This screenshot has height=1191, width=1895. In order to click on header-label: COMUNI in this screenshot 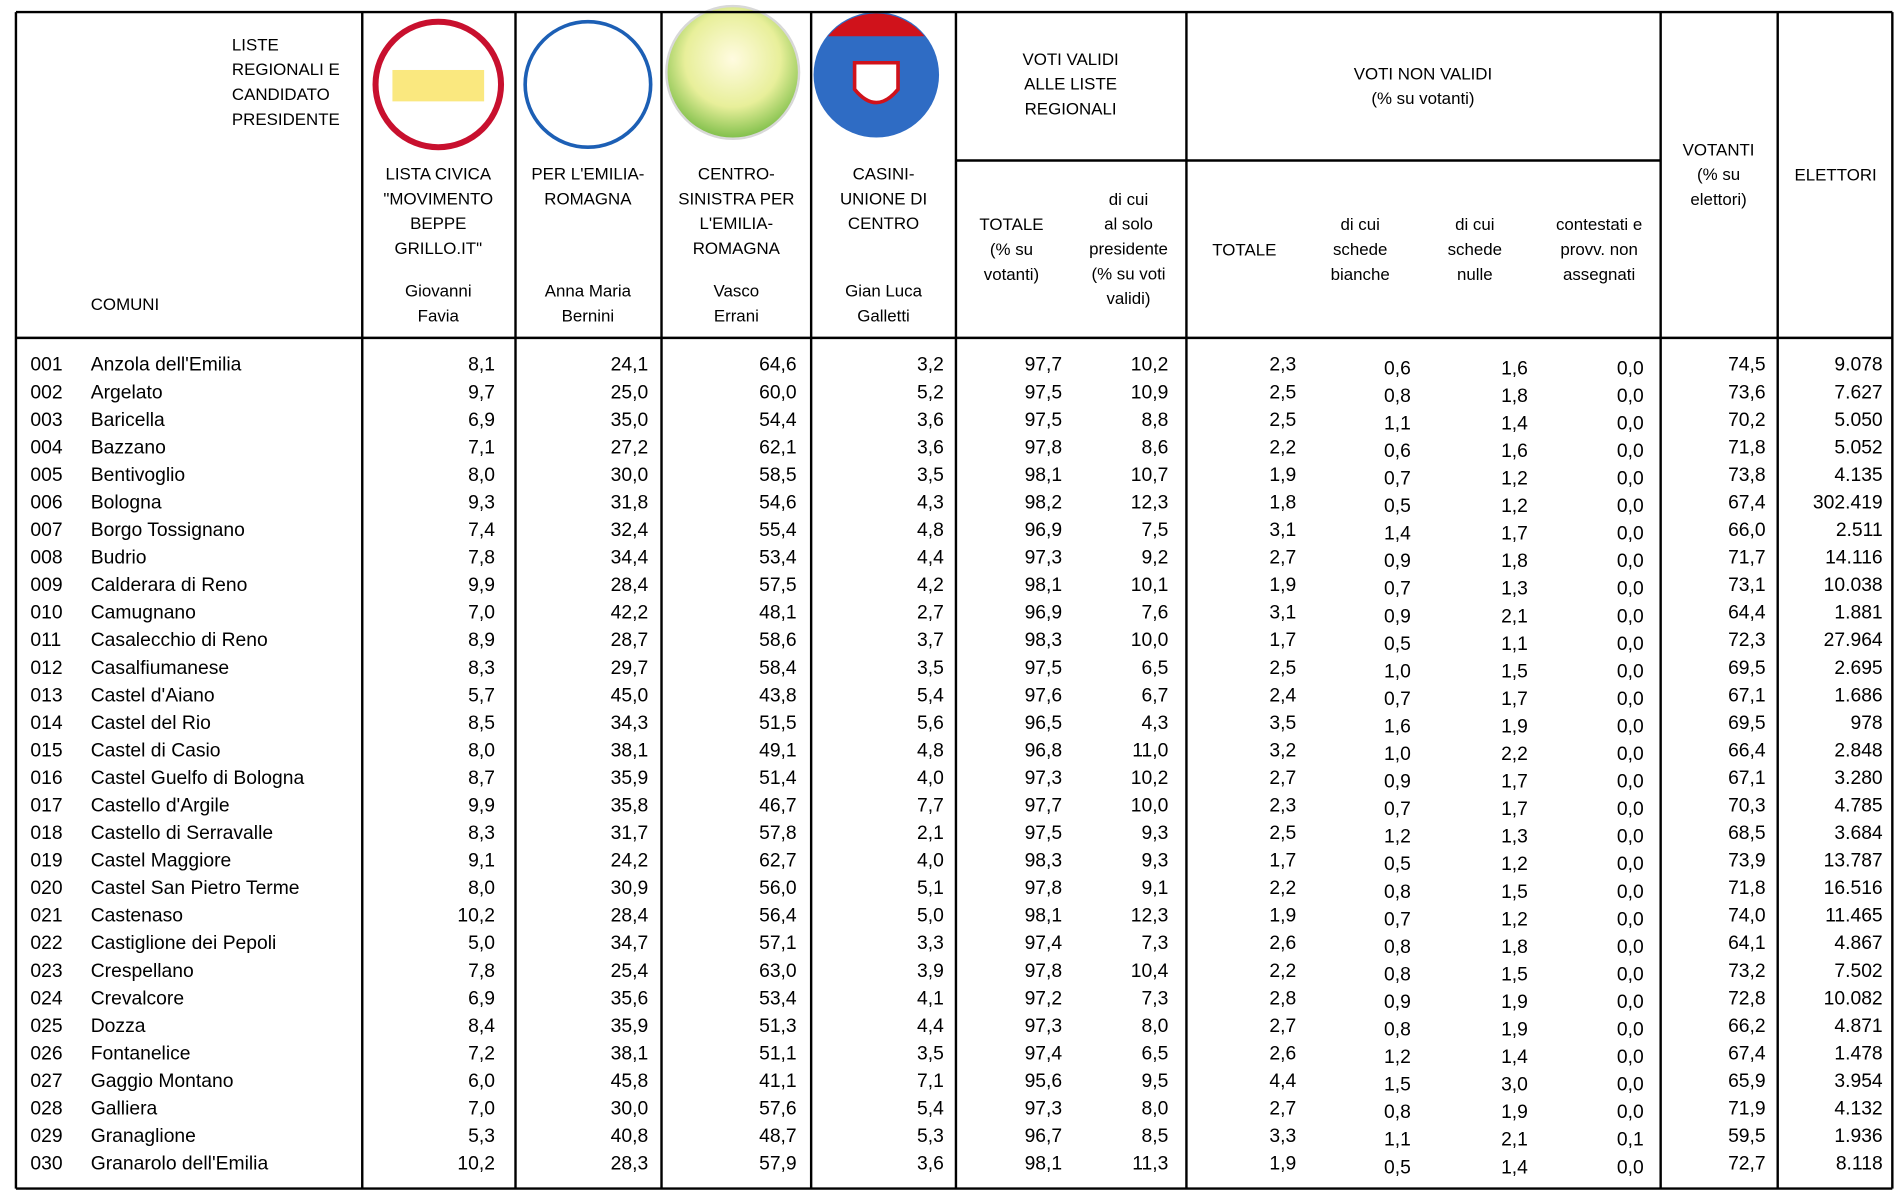, I will do `click(125, 304)`.